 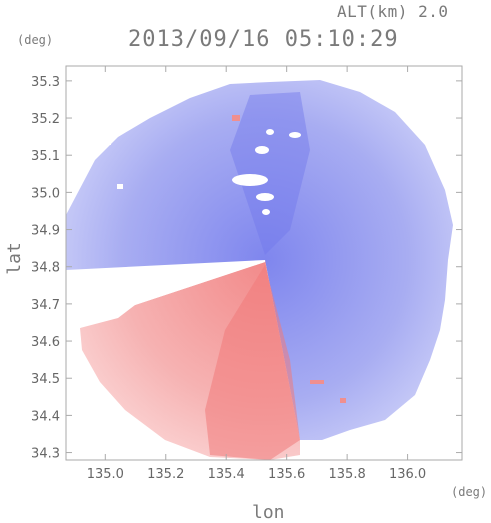 What do you see at coordinates (289, 259) in the screenshot?
I see `echo-speckles` at bounding box center [289, 259].